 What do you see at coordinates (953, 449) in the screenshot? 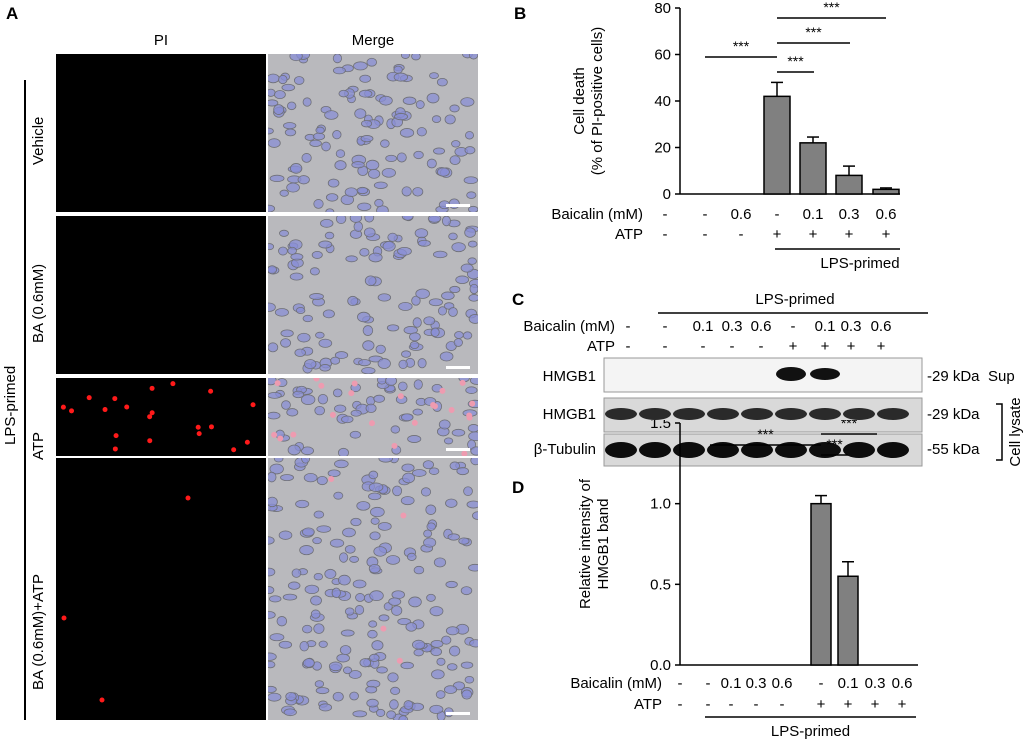
I see `kda-label: -55 kDa` at bounding box center [953, 449].